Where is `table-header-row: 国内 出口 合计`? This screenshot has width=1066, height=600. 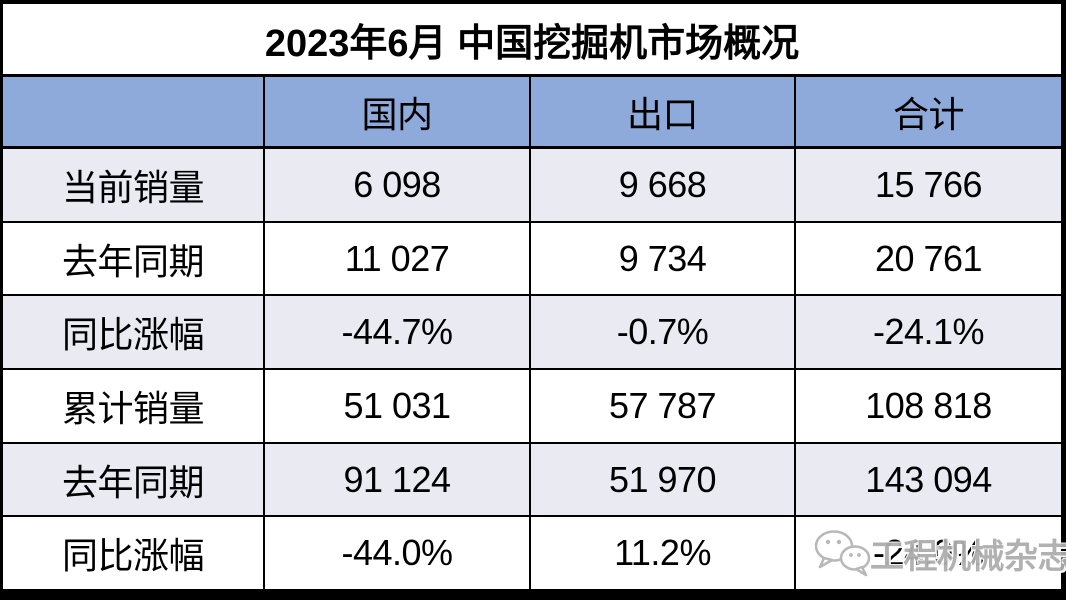 table-header-row: 国内 出口 合计 is located at coordinates (532, 110).